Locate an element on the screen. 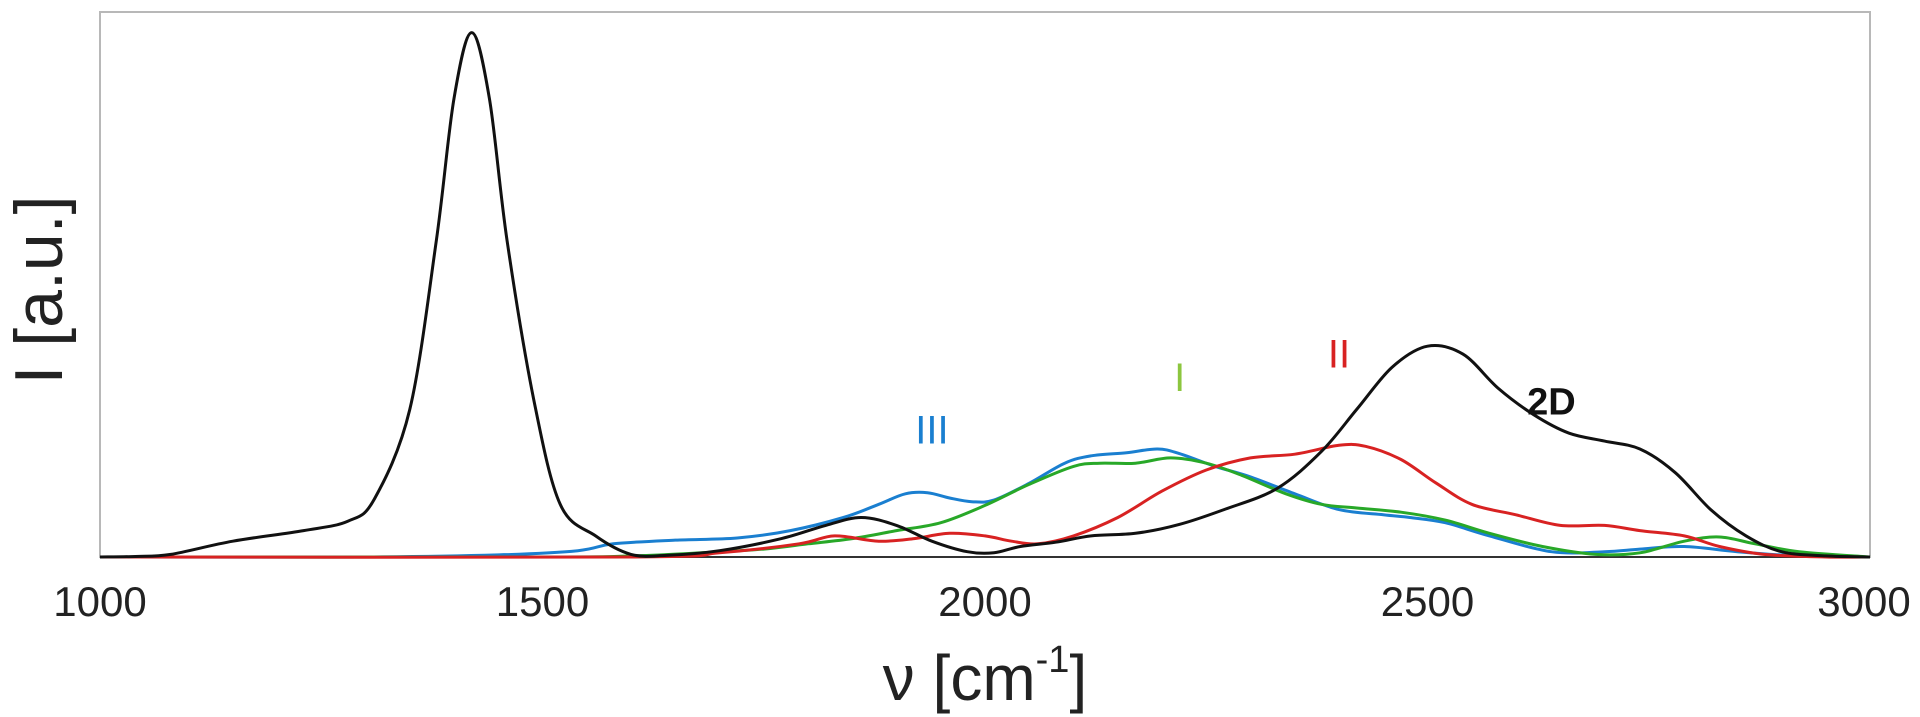  series-label-2d: 2D is located at coordinates (1551, 403).